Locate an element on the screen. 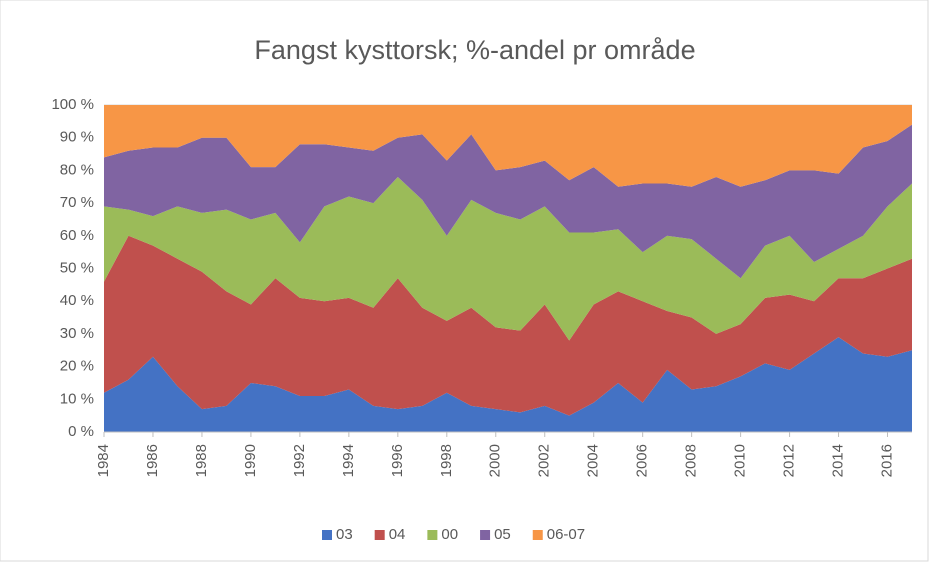 The height and width of the screenshot is (562, 929). chart-title: Fangst kysttorsk; %-andel pr område is located at coordinates (474, 50).